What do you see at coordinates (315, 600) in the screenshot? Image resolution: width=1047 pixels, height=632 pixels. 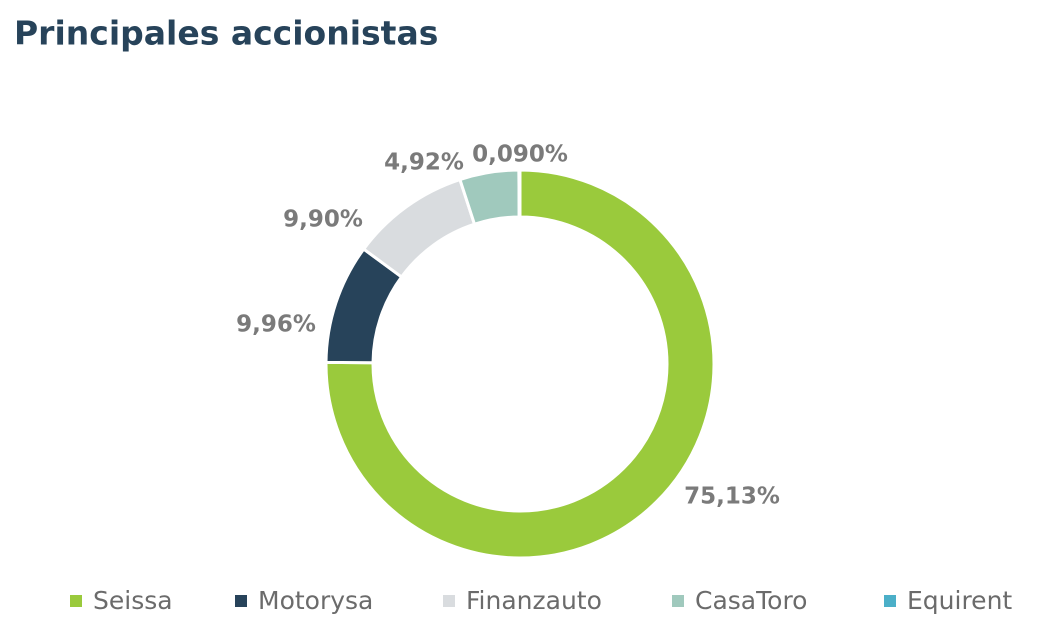 I see `legend-label: Motorysa` at bounding box center [315, 600].